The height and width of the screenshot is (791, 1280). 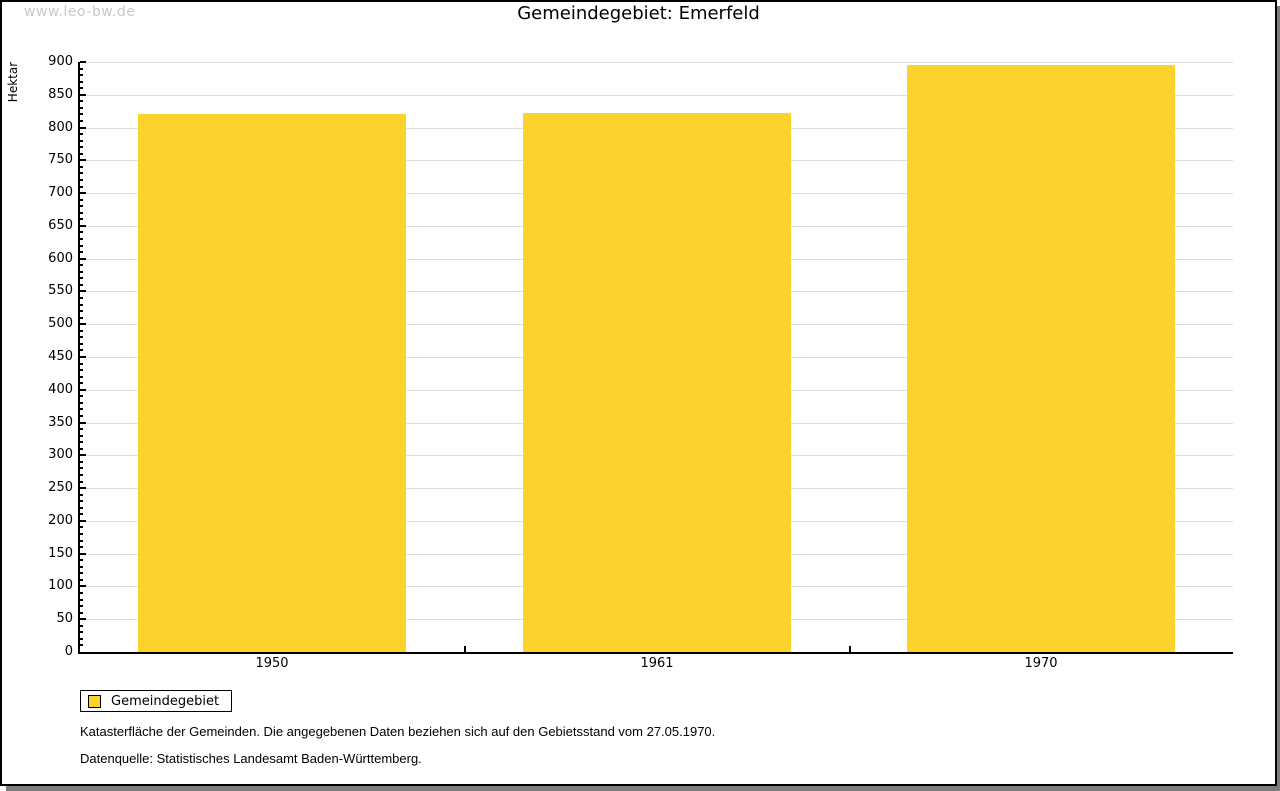 What do you see at coordinates (60, 585) in the screenshot?
I see `y-tick-label-100: 100` at bounding box center [60, 585].